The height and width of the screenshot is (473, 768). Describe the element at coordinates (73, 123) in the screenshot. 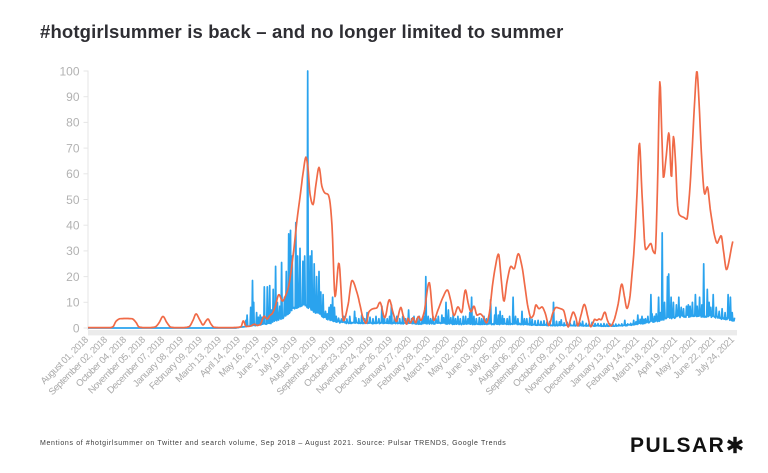

I see `svg-text: 80` at that location.